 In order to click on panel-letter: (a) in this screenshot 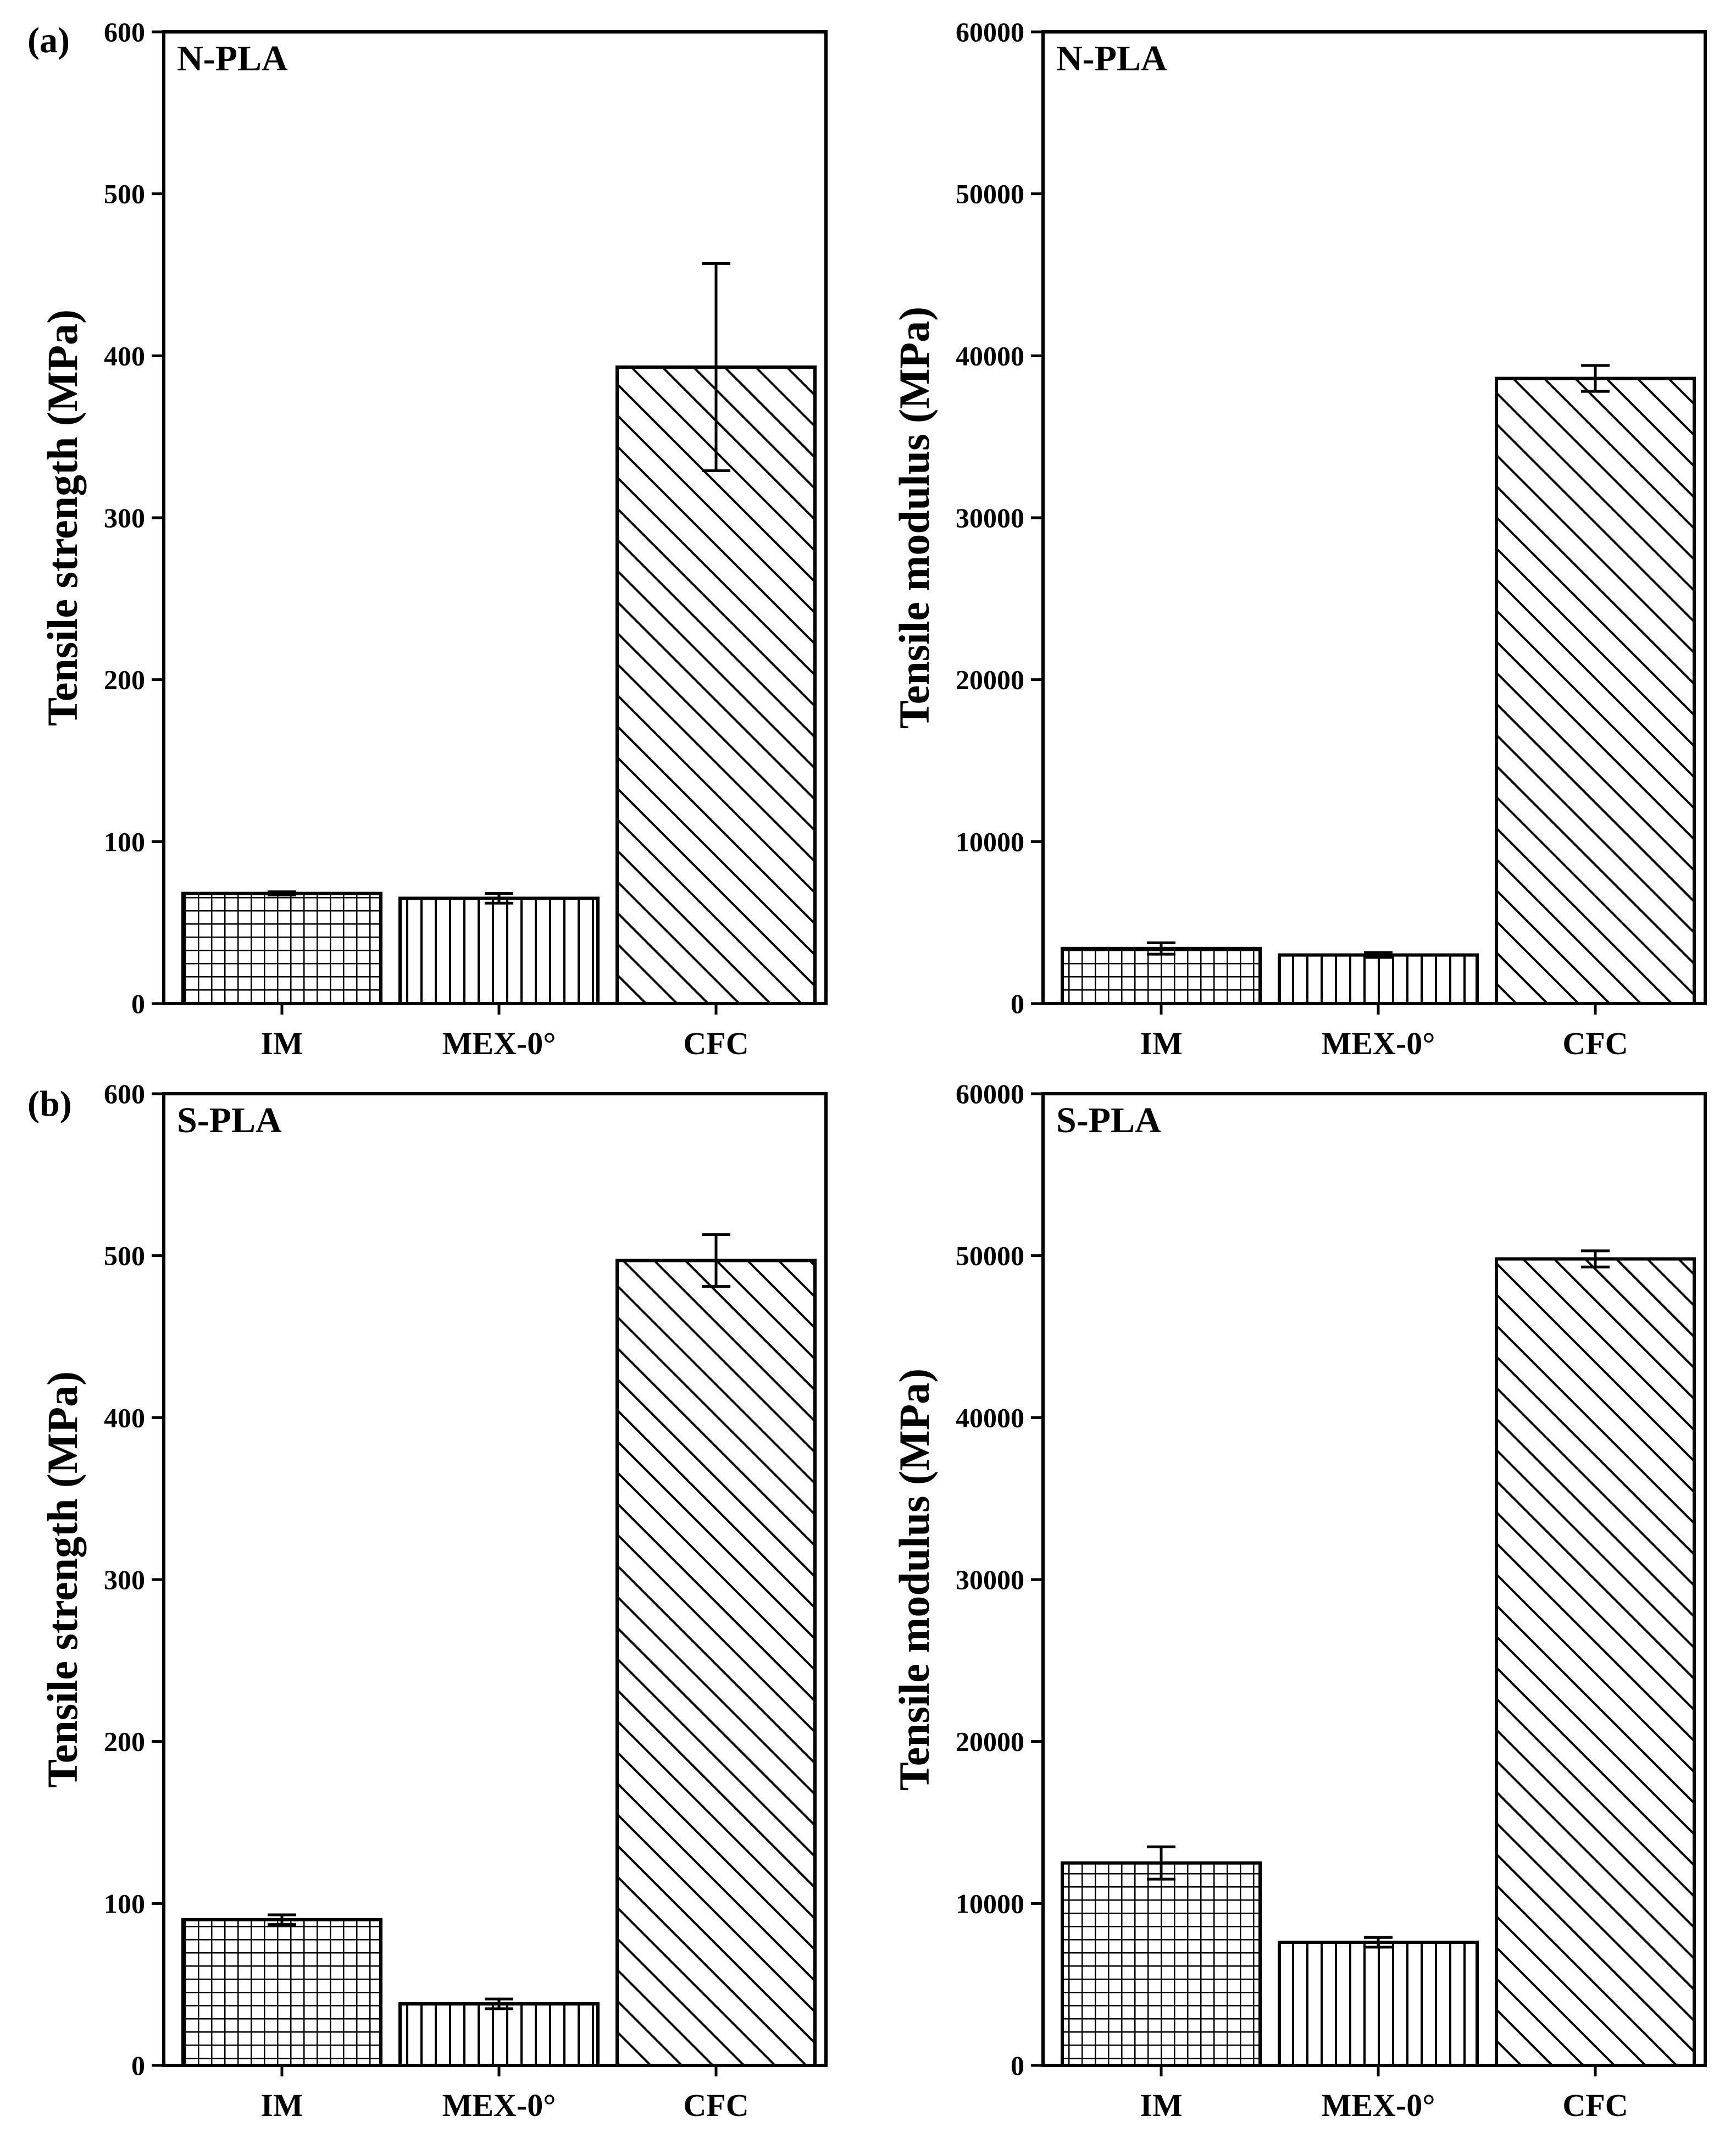, I will do `click(48, 40)`.